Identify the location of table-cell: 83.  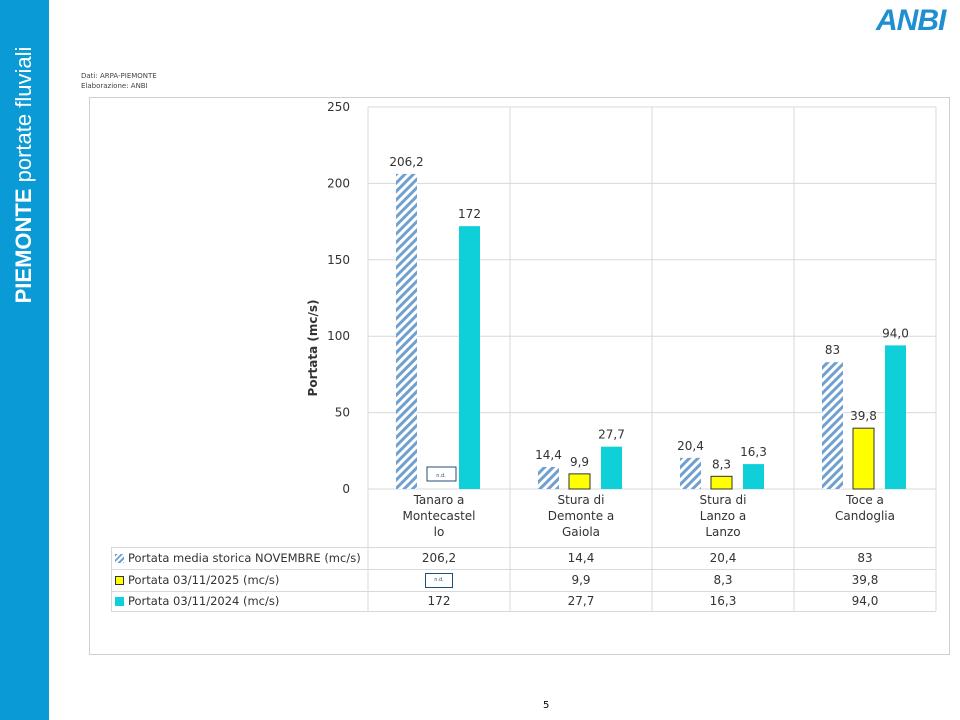
(865, 558).